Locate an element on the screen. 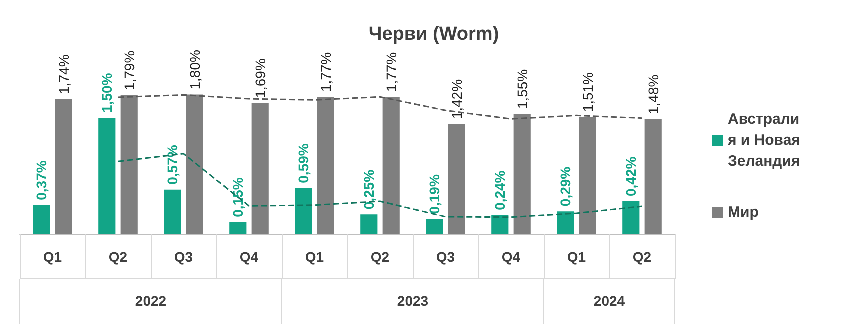 The image size is (868, 332). data-label: 1,50% is located at coordinates (107, 92).